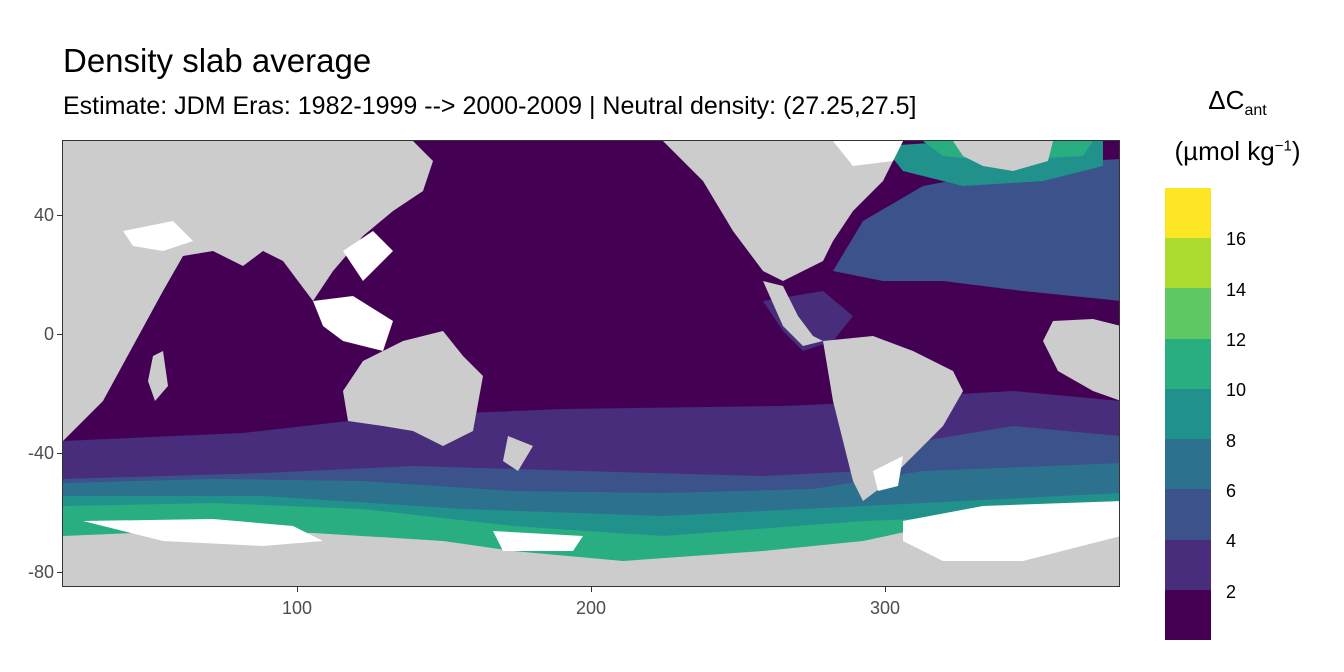 This screenshot has width=1344, height=672. Describe the element at coordinates (158, 236) in the screenshot. I see `nodata-med` at that location.